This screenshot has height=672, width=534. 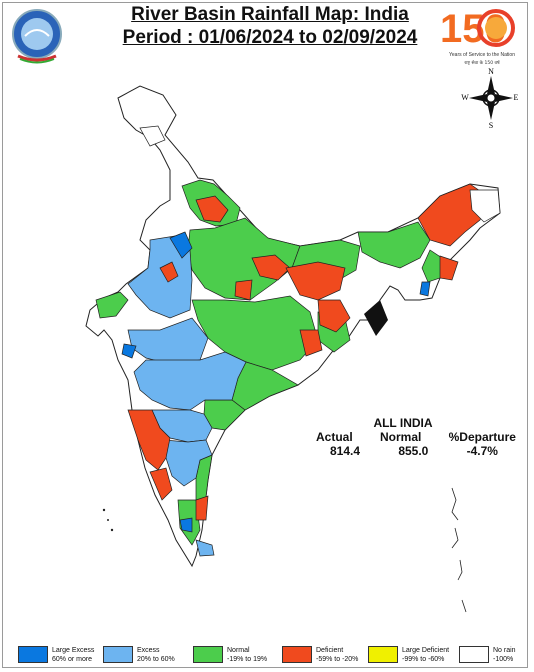 I want to click on basin-up-north, so click(x=271, y=267).